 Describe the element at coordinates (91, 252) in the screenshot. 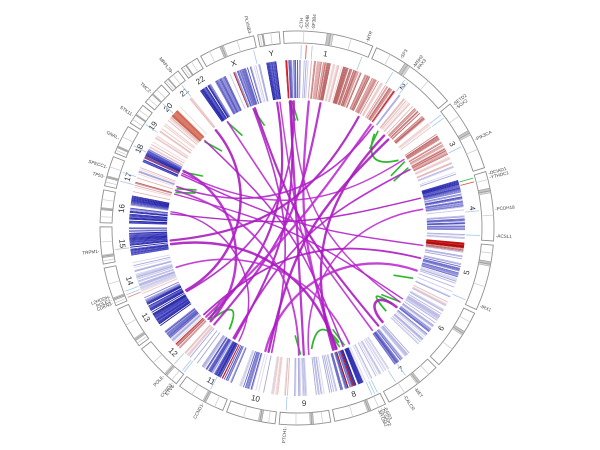

I see `gene-label-TRPM1: TRPM1-` at that location.